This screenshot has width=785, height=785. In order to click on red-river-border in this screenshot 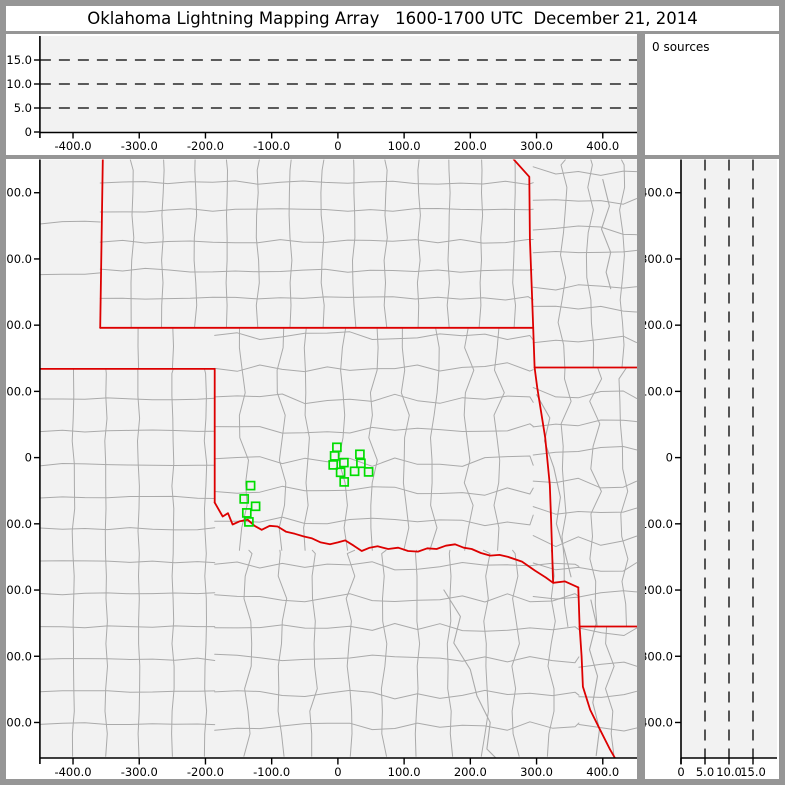, I will do `click(396, 545)`.